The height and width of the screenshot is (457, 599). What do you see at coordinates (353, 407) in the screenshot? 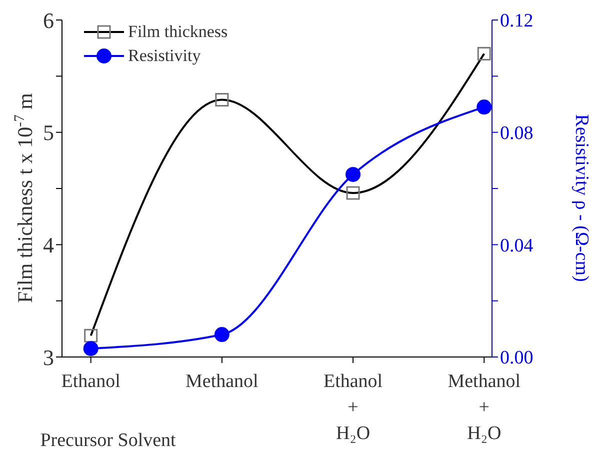
I see `x-tick-label: Ethanol + H₂O` at bounding box center [353, 407].